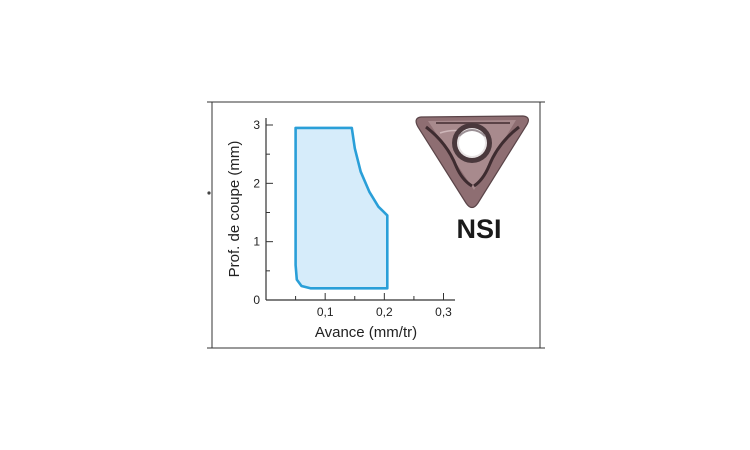 The width and height of the screenshot is (750, 450). Describe the element at coordinates (472, 162) in the screenshot. I see `triangular-cutting-insert-icon` at that location.